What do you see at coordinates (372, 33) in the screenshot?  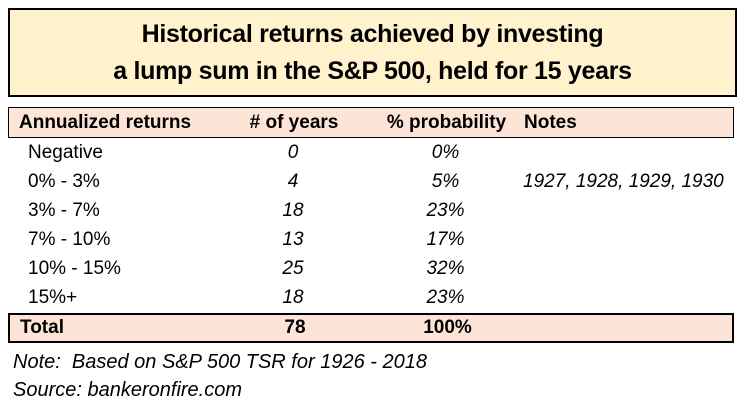 I see `title-line-1: Historical returns achieved by investing` at bounding box center [372, 33].